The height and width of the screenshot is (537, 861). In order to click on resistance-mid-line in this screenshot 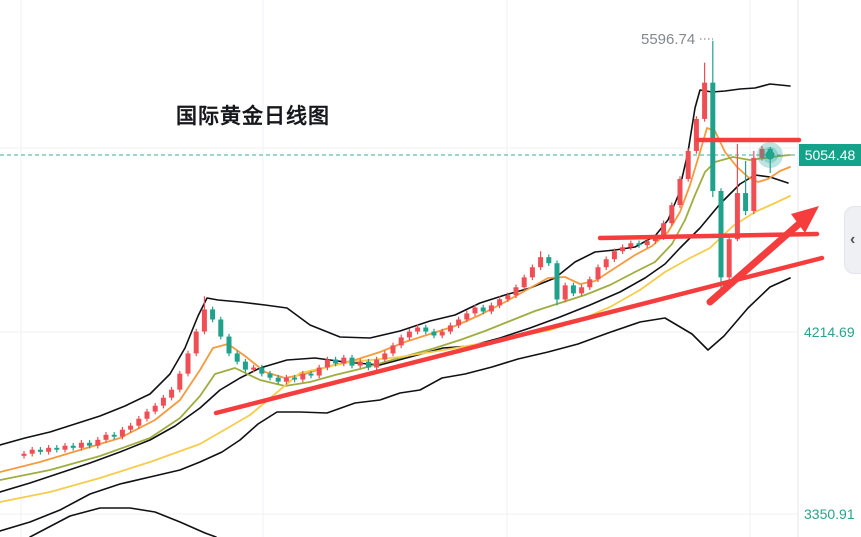, I will do `click(708, 236)`.